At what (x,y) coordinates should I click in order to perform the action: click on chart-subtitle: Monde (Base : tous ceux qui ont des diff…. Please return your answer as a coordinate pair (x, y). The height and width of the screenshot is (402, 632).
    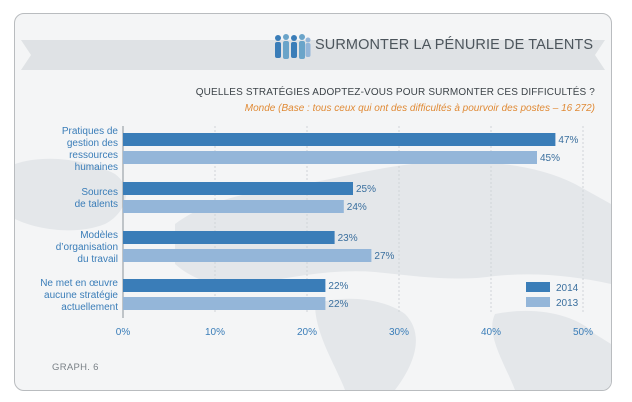
    Looking at the image, I should click on (419, 108).